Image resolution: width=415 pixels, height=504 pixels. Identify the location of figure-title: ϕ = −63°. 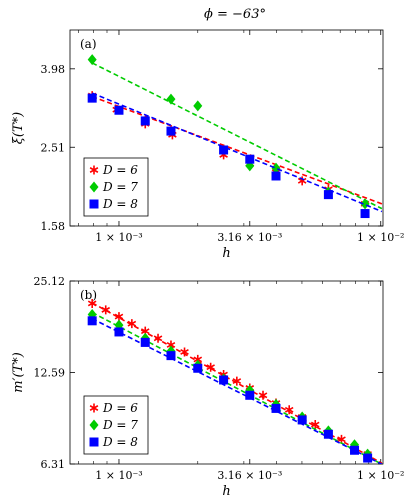
(235, 14).